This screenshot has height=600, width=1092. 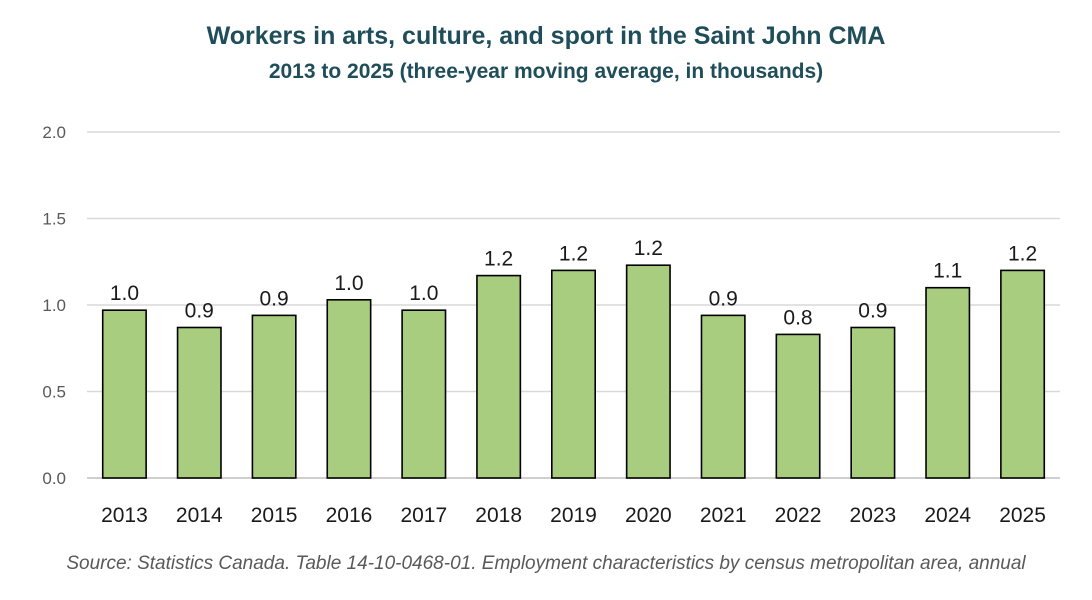 I want to click on x-tick-label: 2013, so click(x=124, y=515).